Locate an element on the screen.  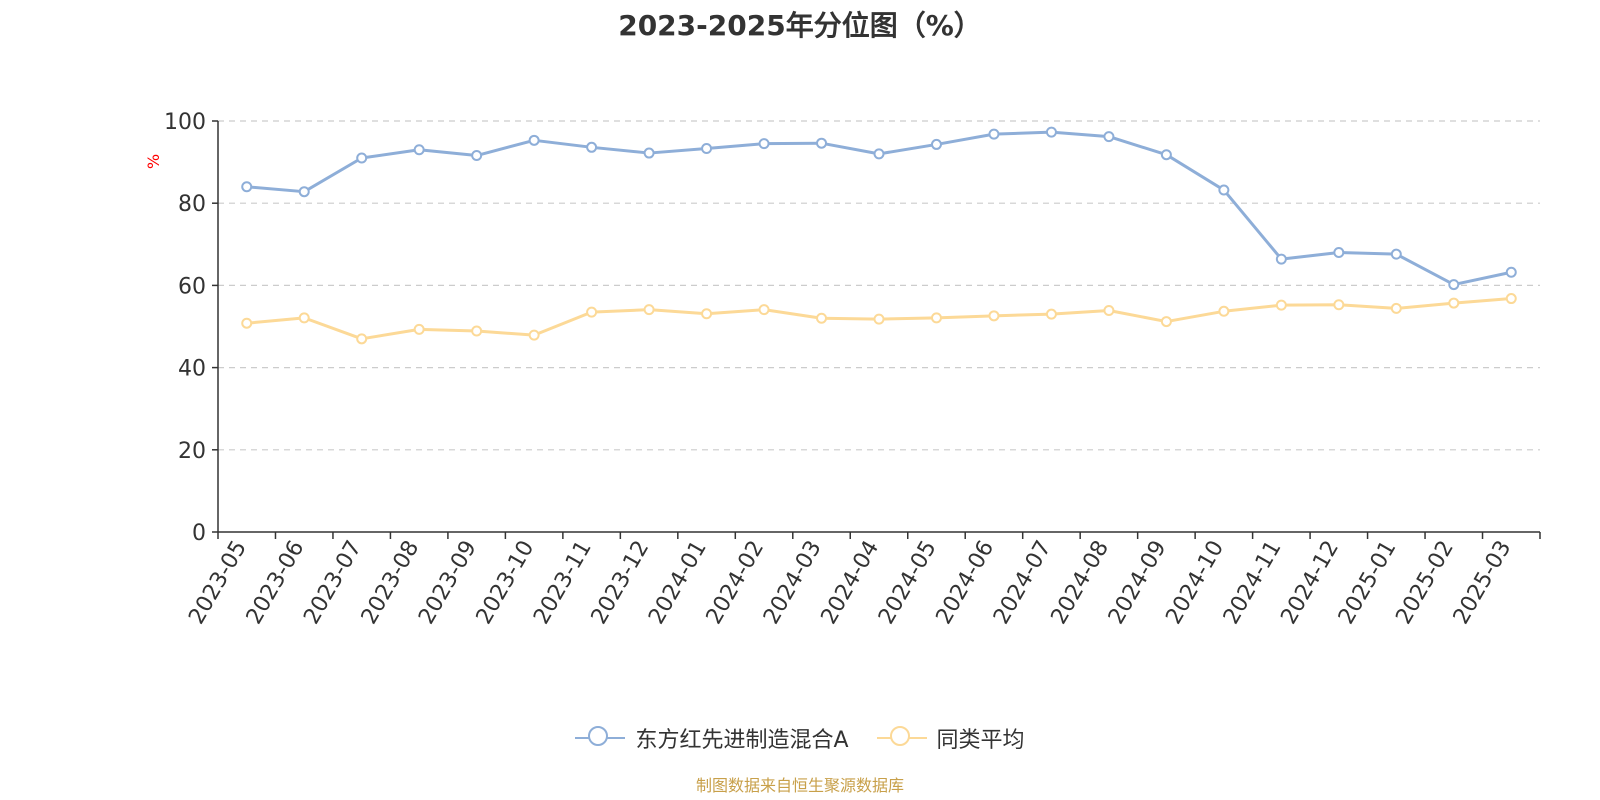
legend: 东方红先进制造混合A 同类平均 is located at coordinates (800, 738).